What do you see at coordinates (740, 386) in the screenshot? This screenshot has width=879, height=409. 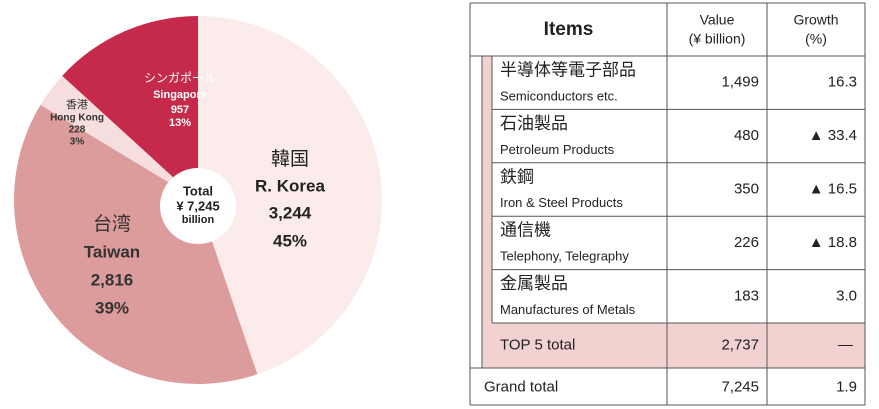 I see `table-text: 7,245` at bounding box center [740, 386].